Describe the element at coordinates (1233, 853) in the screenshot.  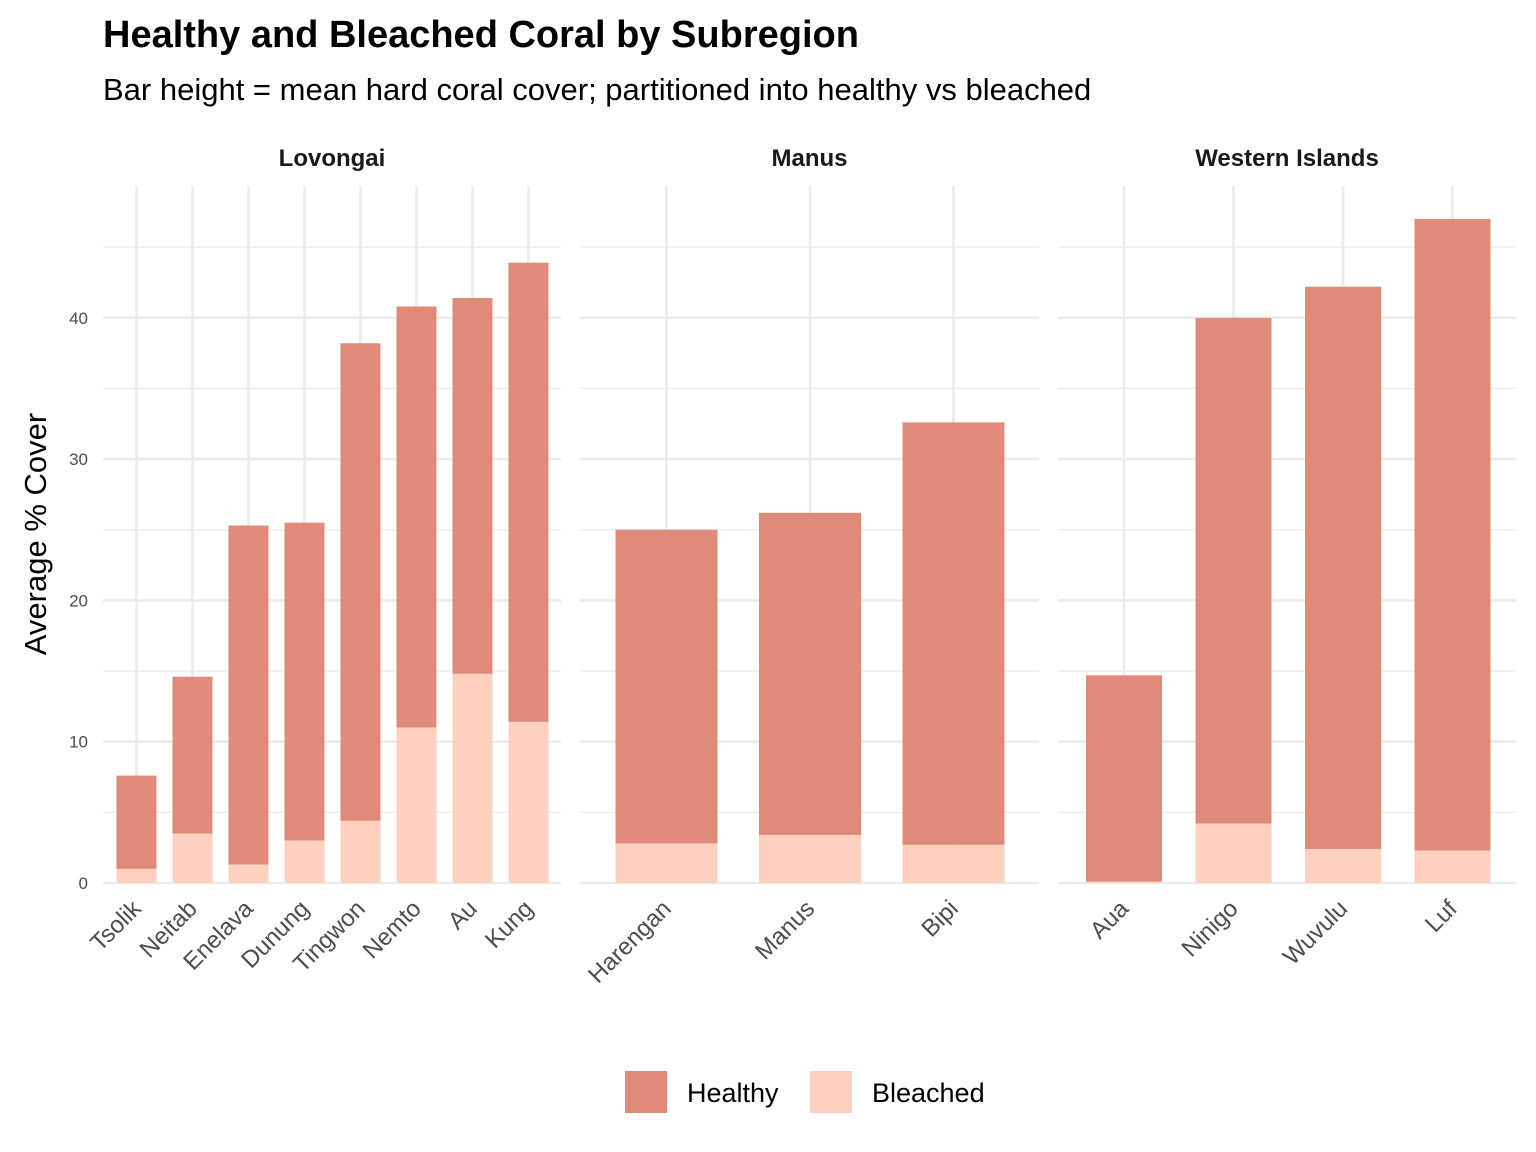
I see `bar-bleached-ninigo` at that location.